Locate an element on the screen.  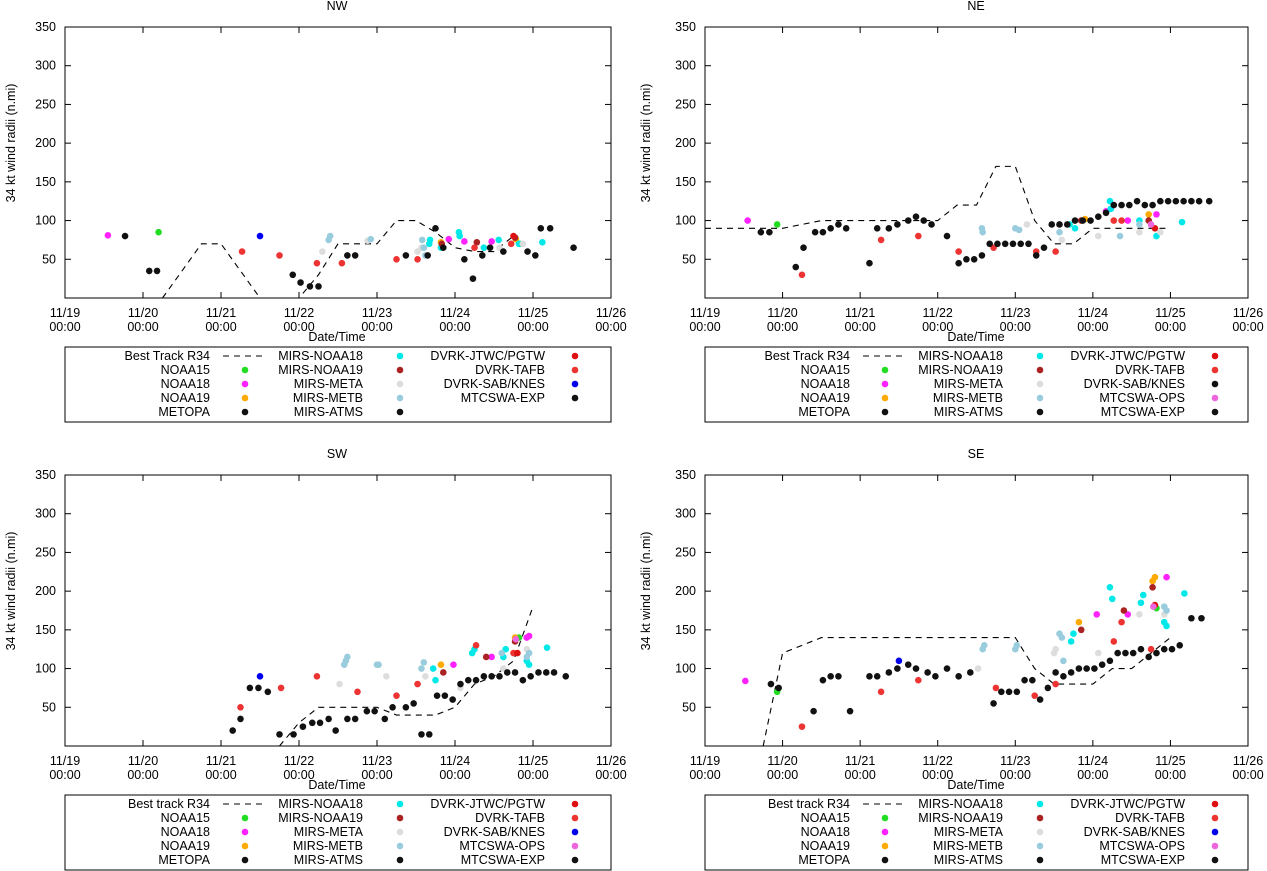
series-mirs_noaa18 is located at coordinates (1127, 614).